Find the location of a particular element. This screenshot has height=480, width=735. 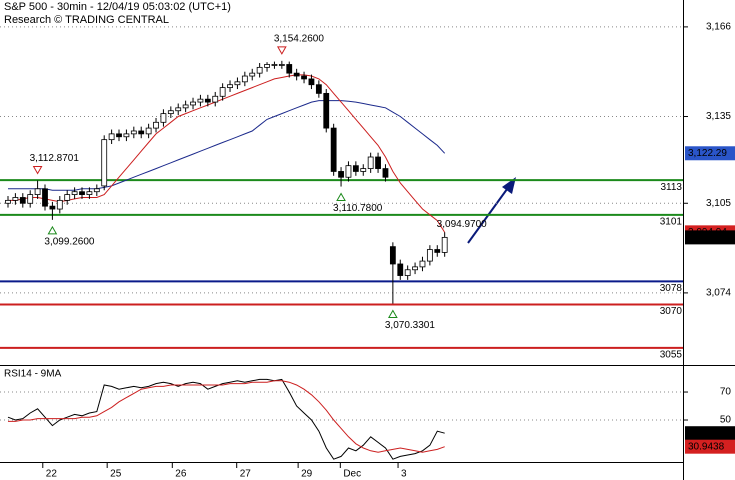

level-label: 3078 is located at coordinates (671, 288).